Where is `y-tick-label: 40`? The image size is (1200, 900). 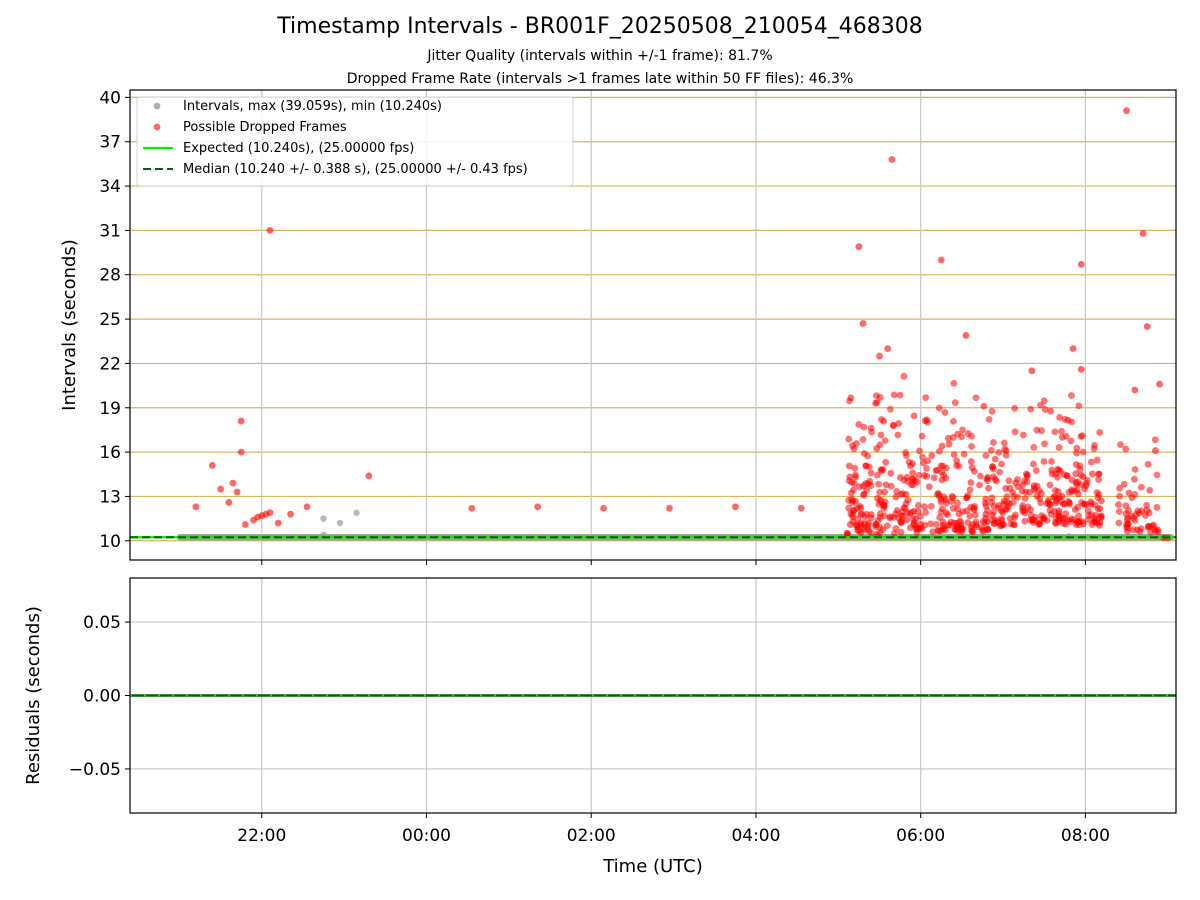 y-tick-label: 40 is located at coordinates (110, 98).